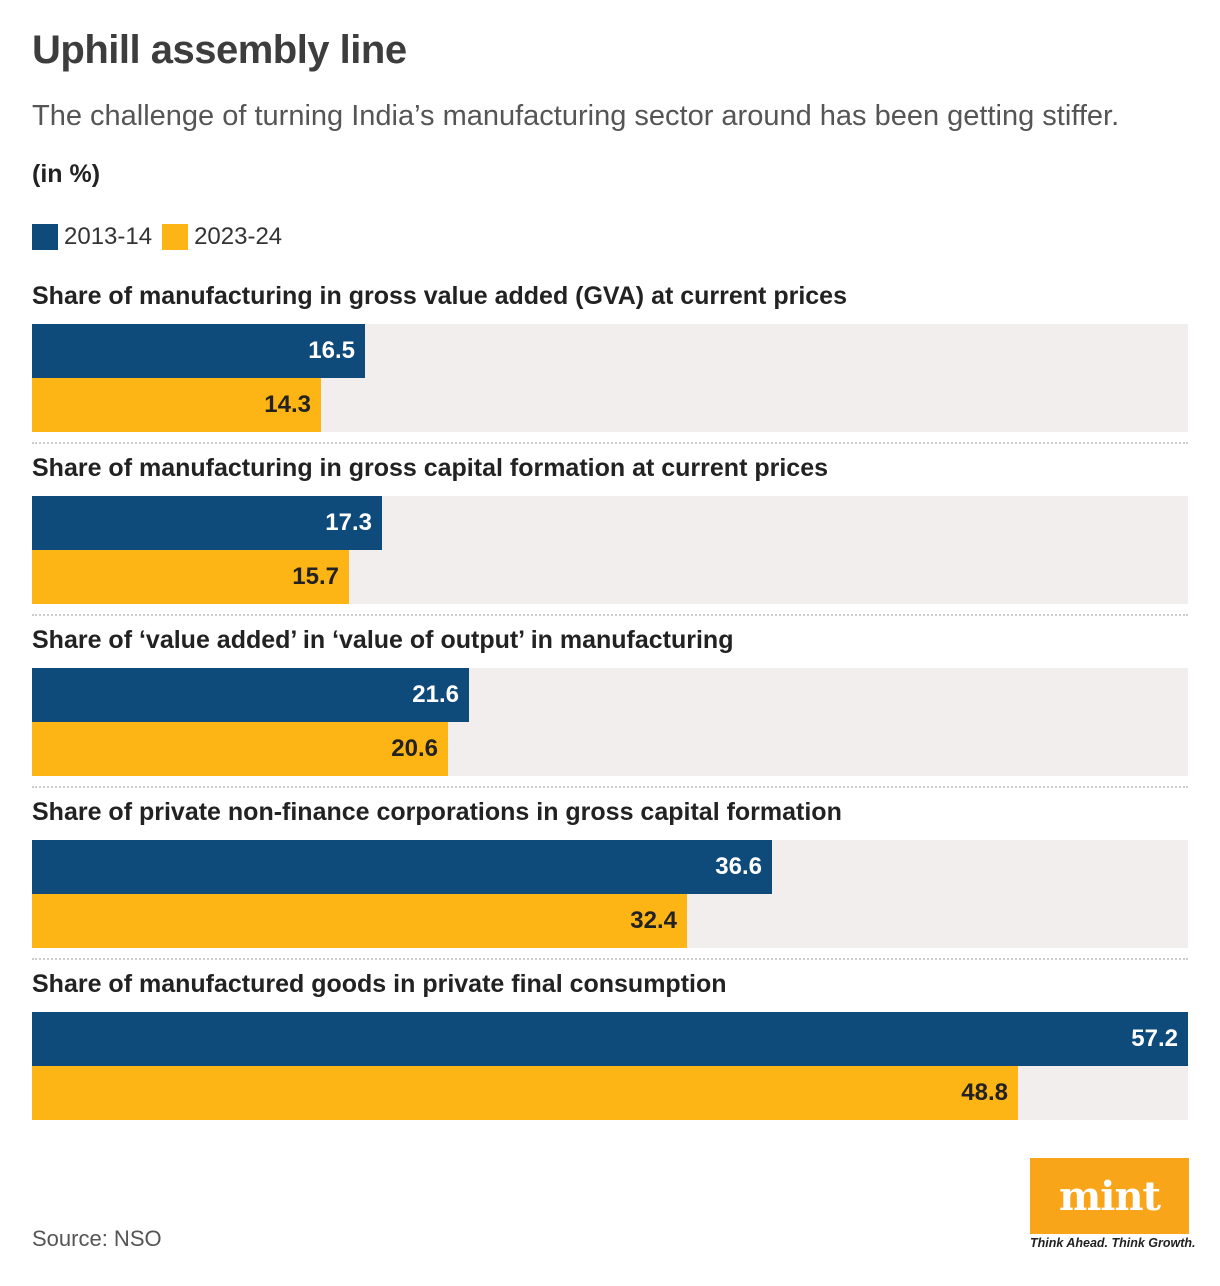 This screenshot has height=1286, width=1220. What do you see at coordinates (414, 748) in the screenshot?
I see `bar-value-label: 20.6` at bounding box center [414, 748].